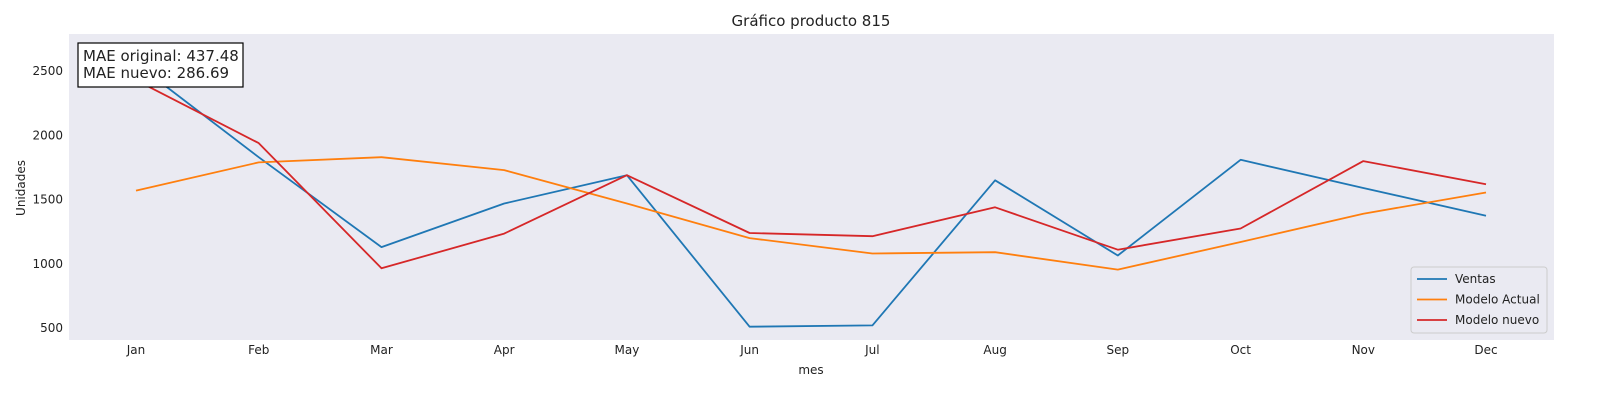 The image size is (1600, 400). I want to click on chart-title: Gráfico producto 815, so click(811, 21).